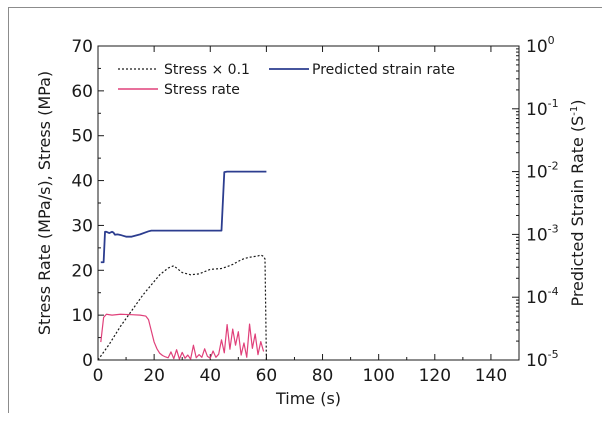 The width and height of the screenshot is (611, 421). I want to click on x-tick-label: 40, so click(210, 376).